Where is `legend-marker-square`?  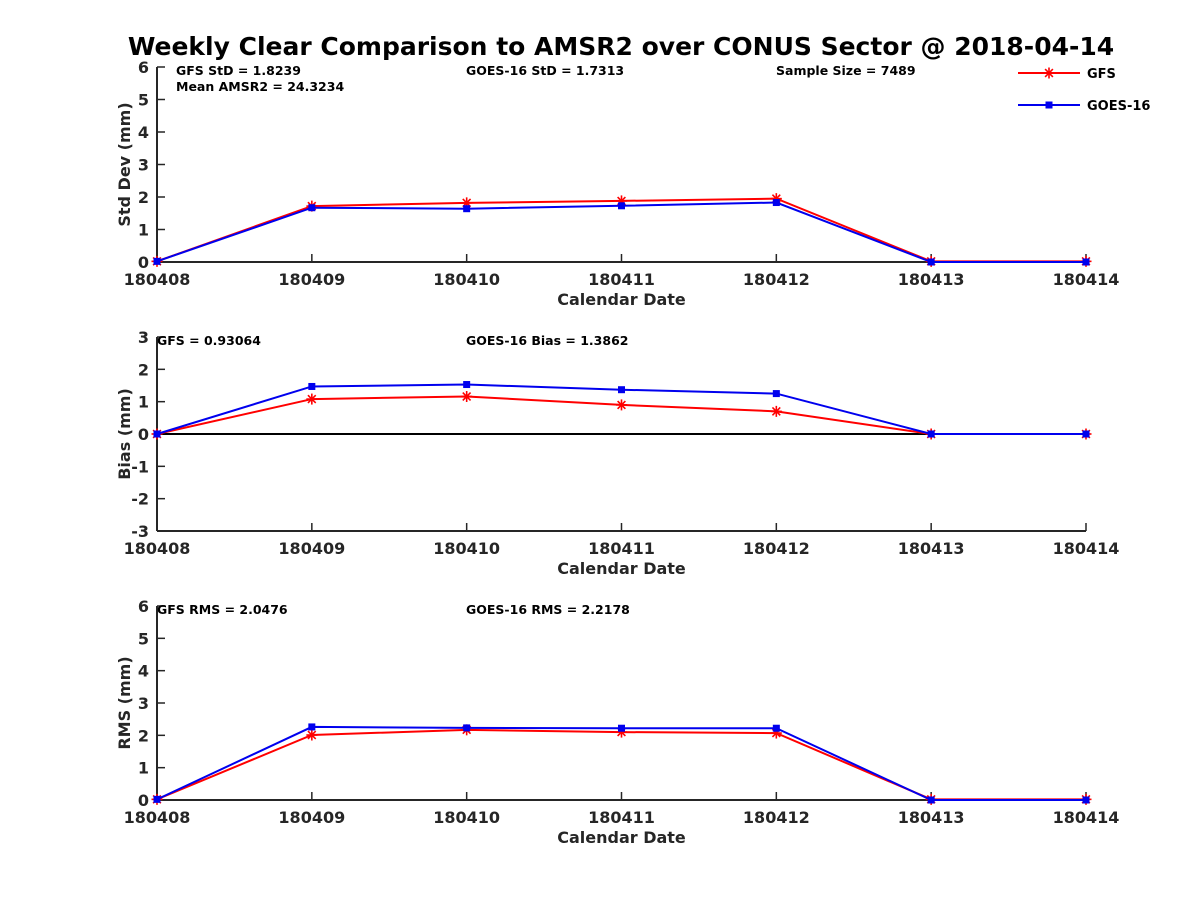 legend-marker-square is located at coordinates (1049, 105).